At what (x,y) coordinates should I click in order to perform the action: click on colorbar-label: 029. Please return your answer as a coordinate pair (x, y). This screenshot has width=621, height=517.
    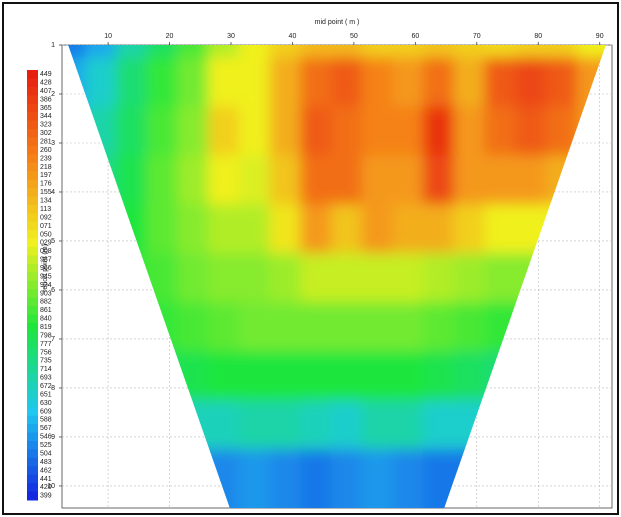
    Looking at the image, I should click on (46, 243).